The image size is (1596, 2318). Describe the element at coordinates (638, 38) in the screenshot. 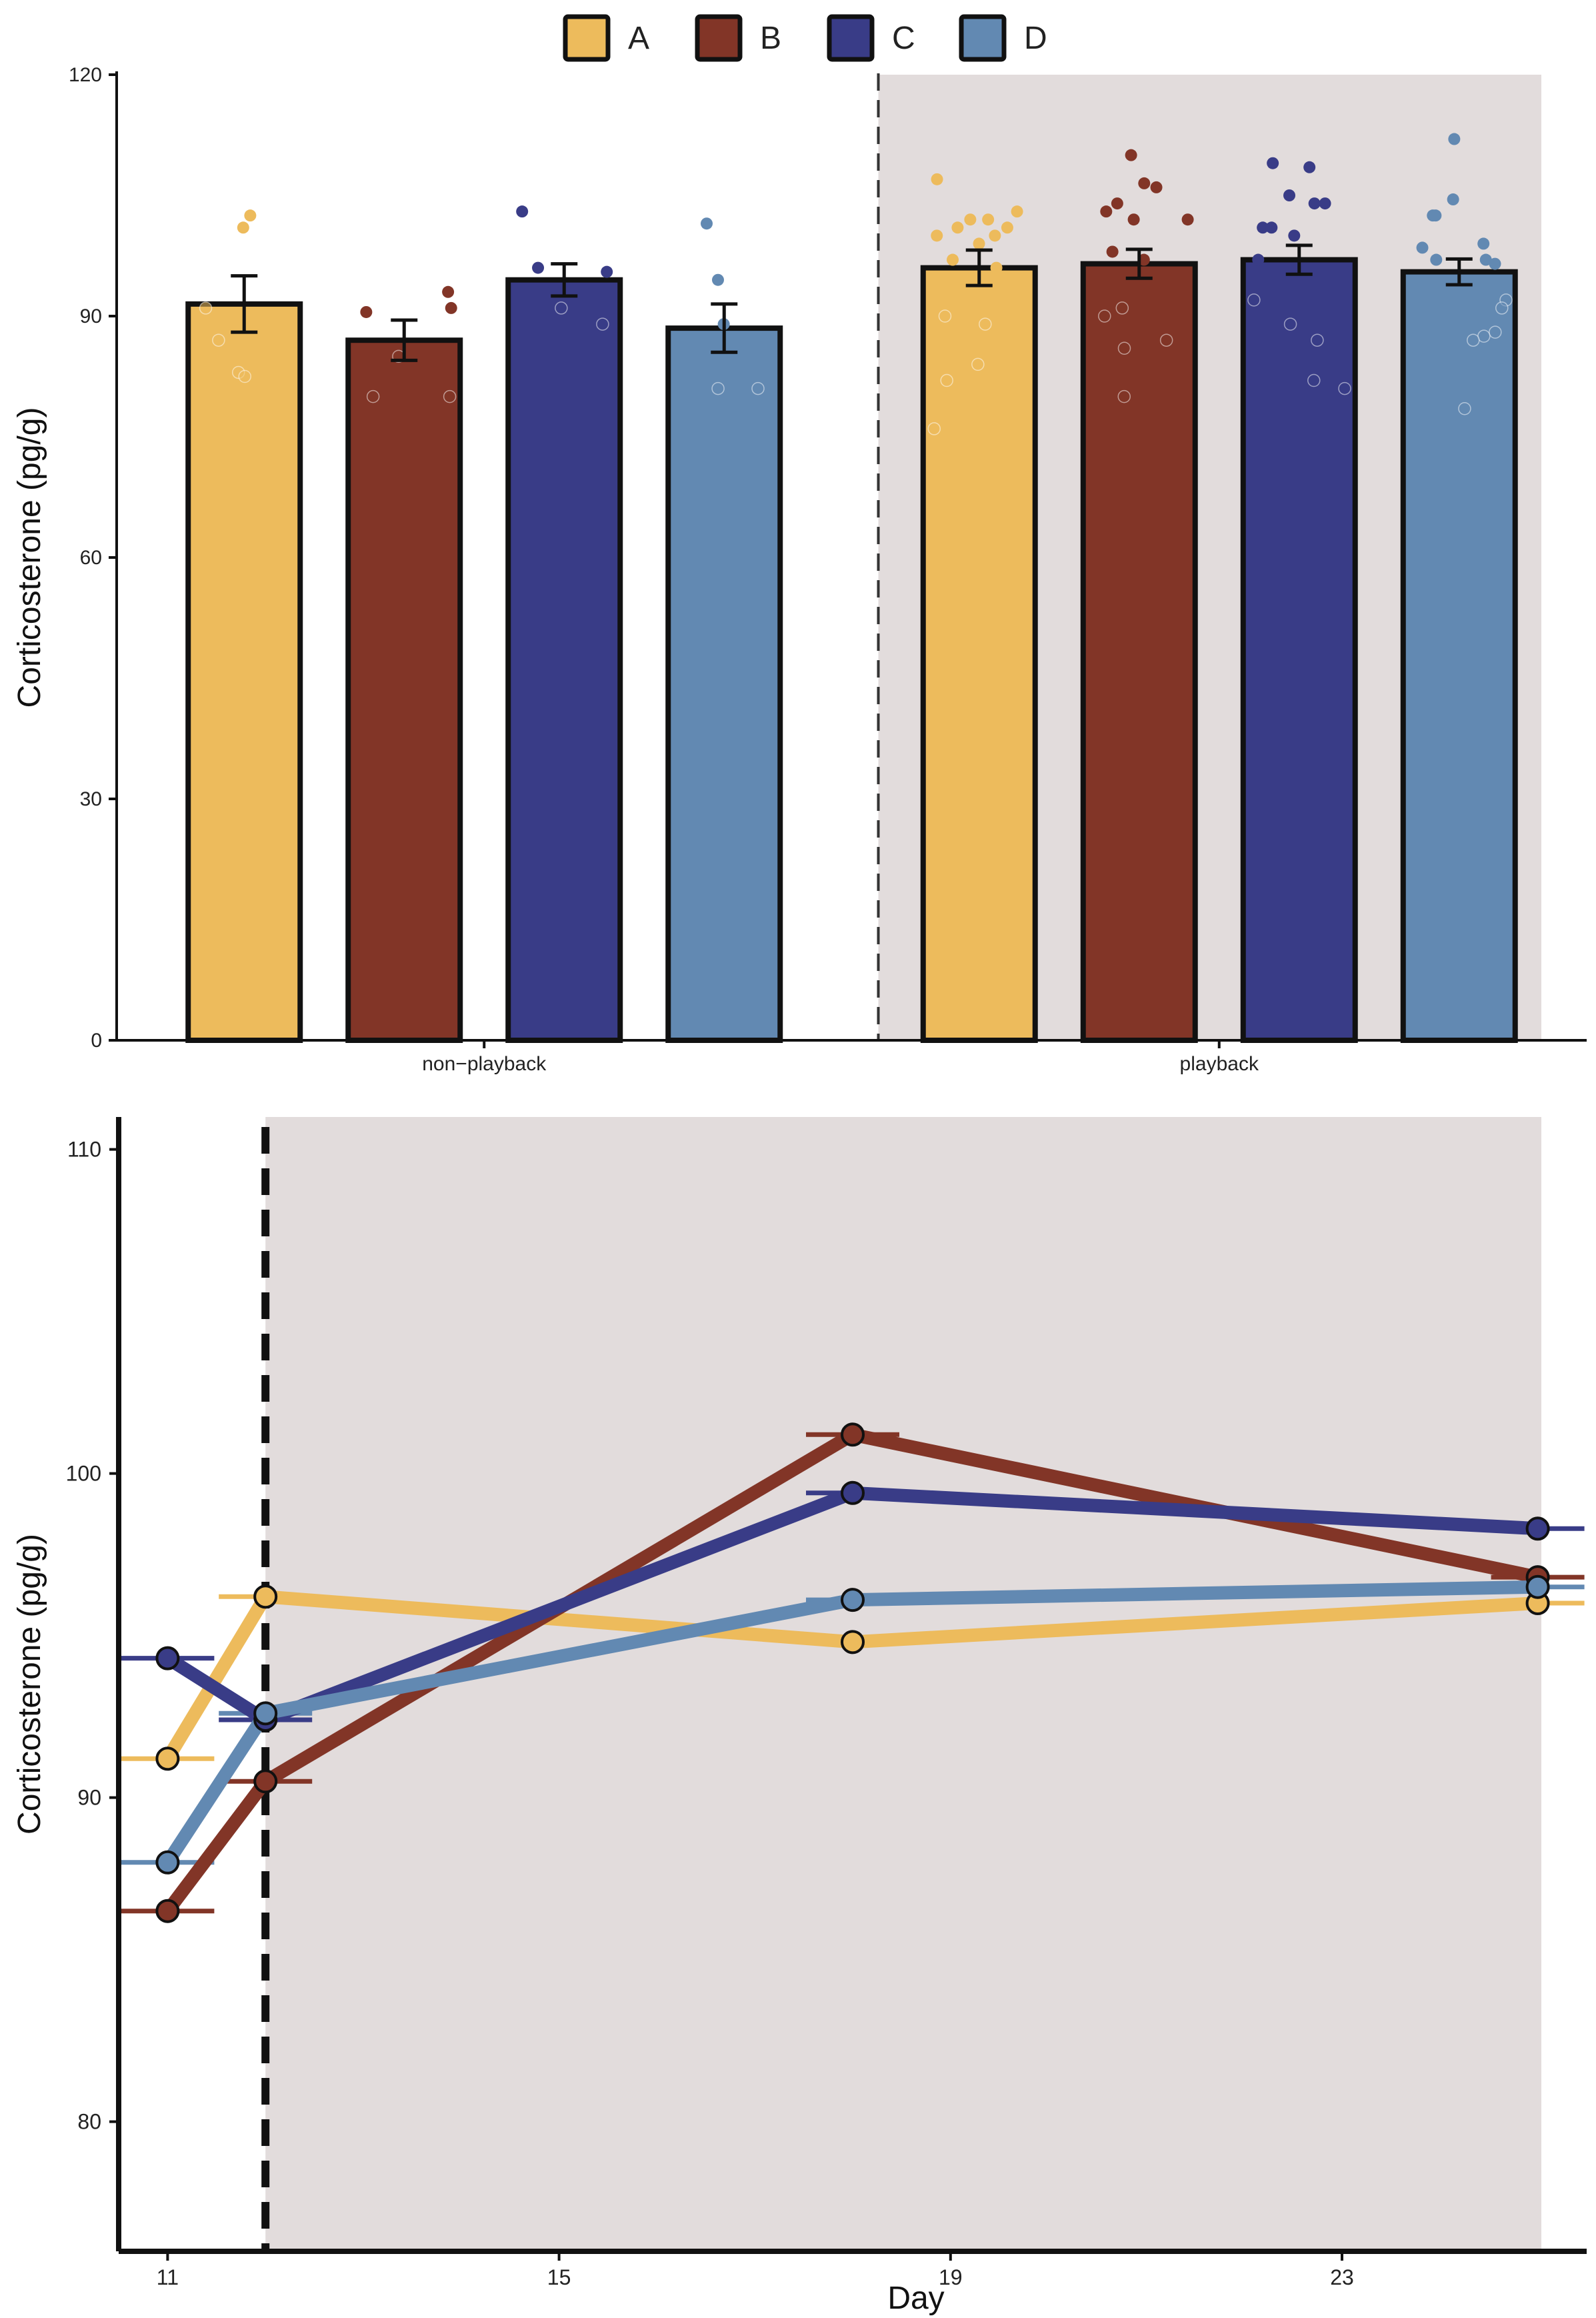

I see `legend-label-a: A` at that location.